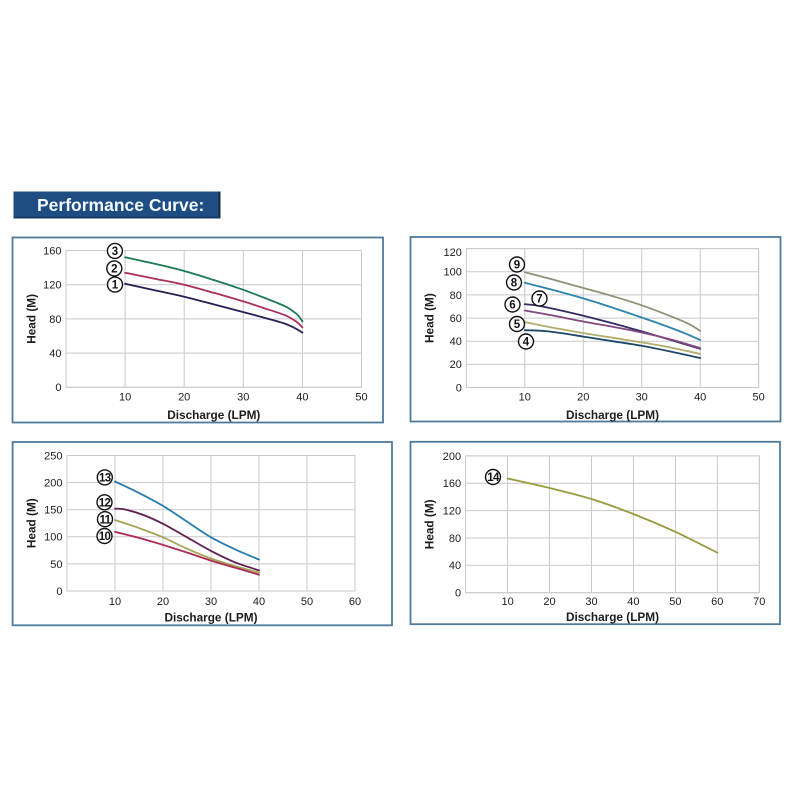  What do you see at coordinates (759, 602) in the screenshot?
I see `svg-text: 70` at bounding box center [759, 602].